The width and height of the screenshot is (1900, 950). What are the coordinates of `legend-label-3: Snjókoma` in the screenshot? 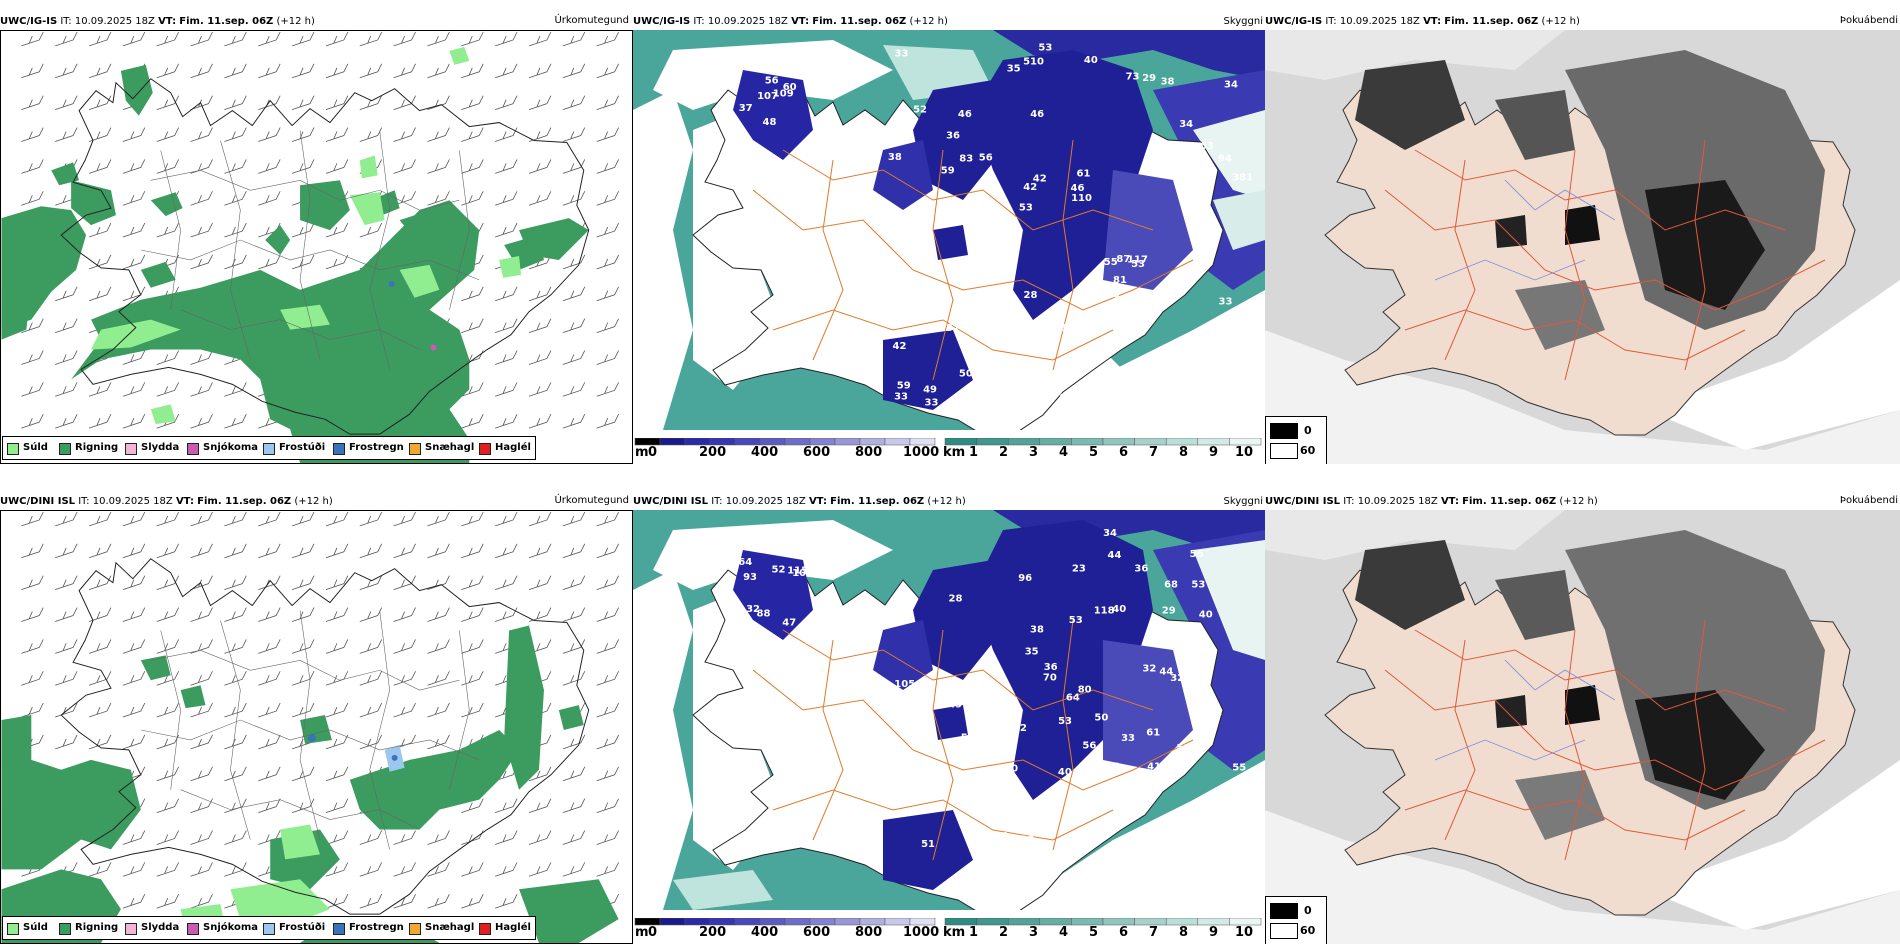 It's located at (231, 927).